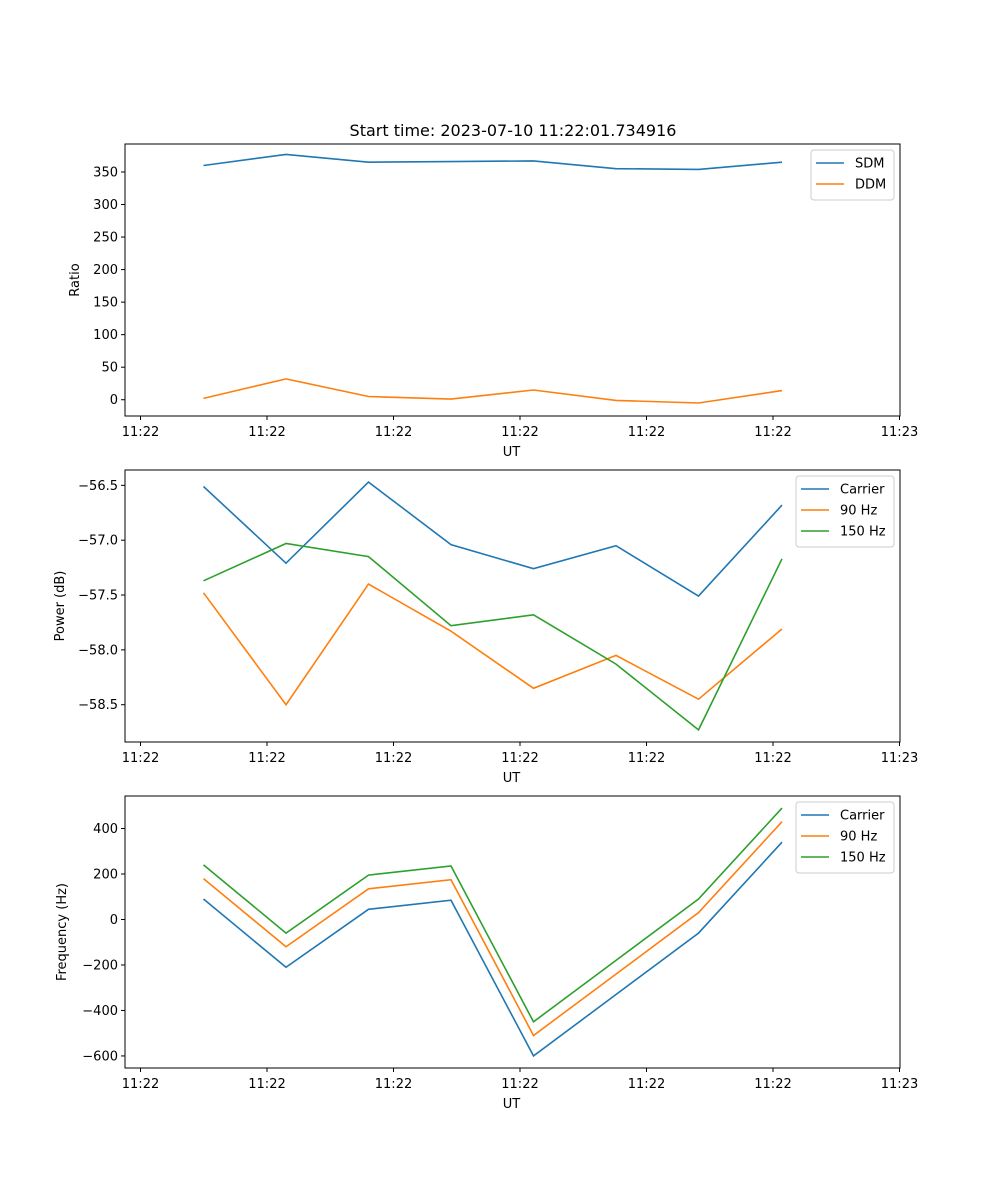 The width and height of the screenshot is (1000, 1200). Describe the element at coordinates (98, 596) in the screenshot. I see `y-tick-label: −57.5` at that location.